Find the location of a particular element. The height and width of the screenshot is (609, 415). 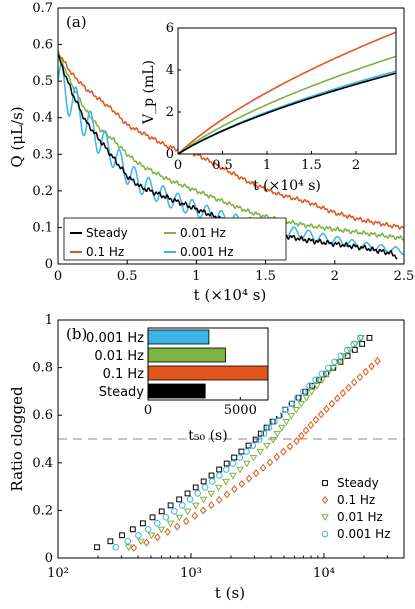

panel-b-ytick-label: 1 is located at coordinates (49, 320).